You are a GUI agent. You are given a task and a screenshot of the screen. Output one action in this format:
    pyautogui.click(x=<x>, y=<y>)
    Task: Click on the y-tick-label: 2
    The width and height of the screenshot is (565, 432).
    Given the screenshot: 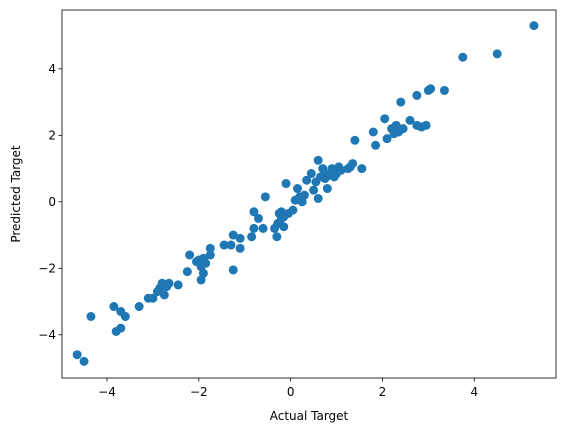 What is the action you would take?
    pyautogui.click(x=52, y=135)
    